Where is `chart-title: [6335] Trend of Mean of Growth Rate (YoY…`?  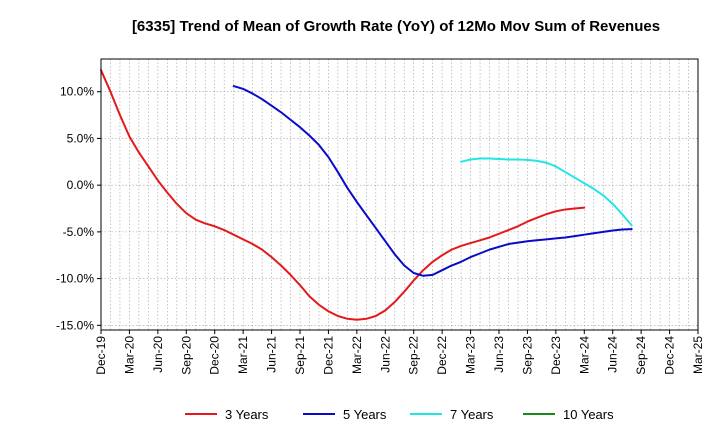
chart-title: [6335] Trend of Mean of Growth Rate (YoY… is located at coordinates (396, 26).